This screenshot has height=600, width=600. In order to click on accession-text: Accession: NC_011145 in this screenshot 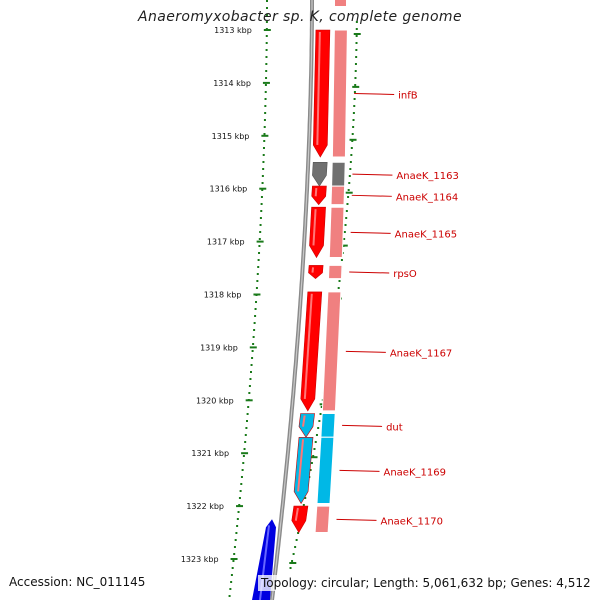, I will do `click(77, 582)`.